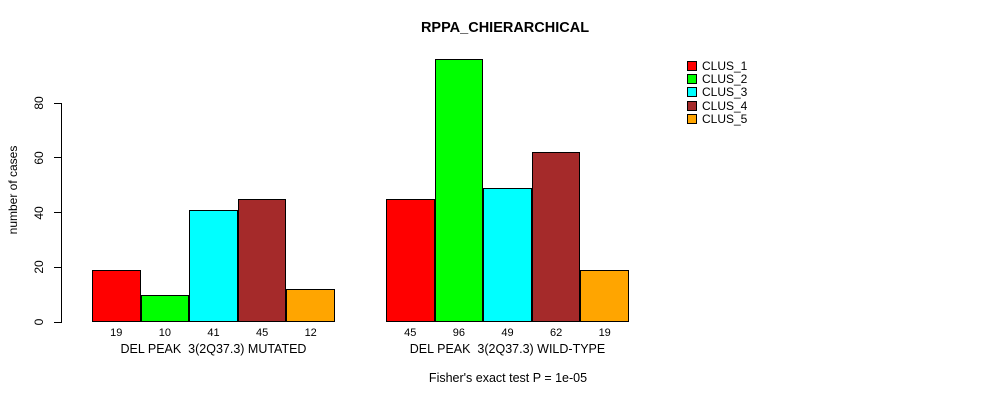 The width and height of the screenshot is (990, 400). I want to click on bar-clus_4-group2, so click(556, 237).